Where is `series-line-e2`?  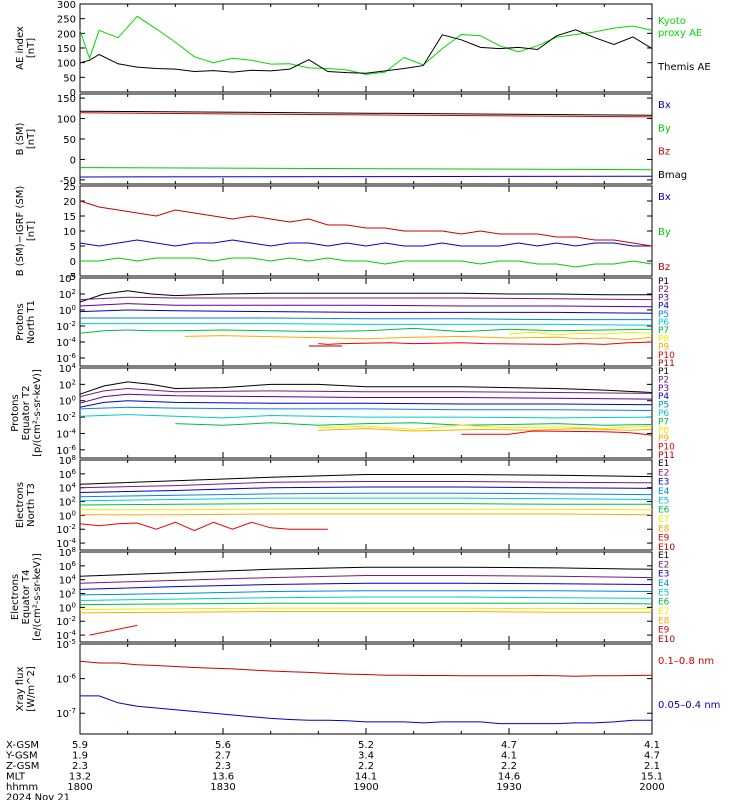 series-line-e2 is located at coordinates (366, 579).